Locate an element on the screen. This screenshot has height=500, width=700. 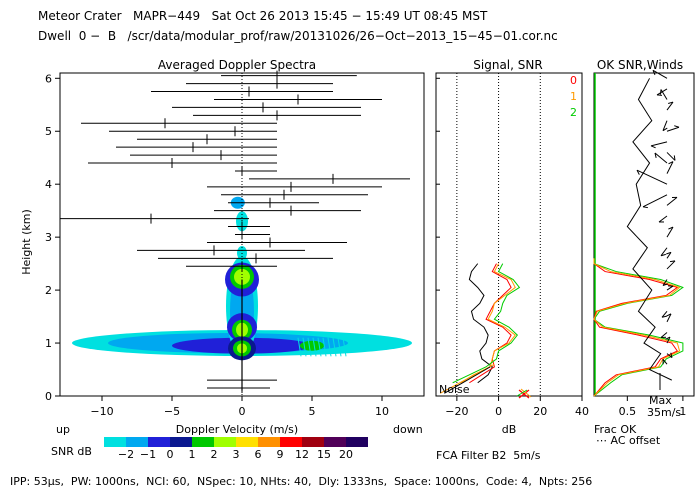
colorbar-tick-label: 1 is located at coordinates (192, 454).